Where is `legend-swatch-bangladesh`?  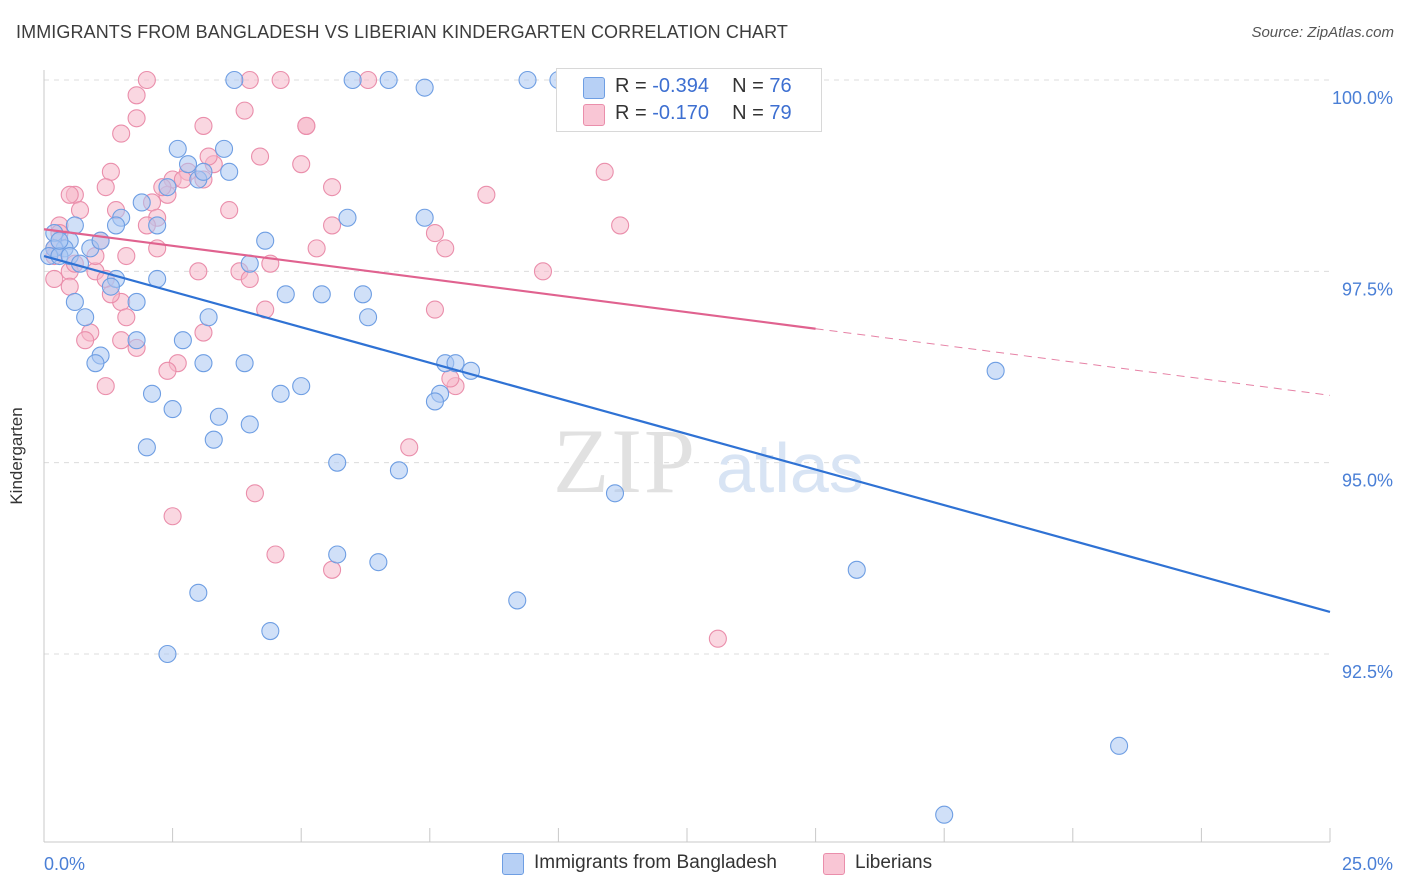 legend-swatch-bangladesh is located at coordinates (513, 864).